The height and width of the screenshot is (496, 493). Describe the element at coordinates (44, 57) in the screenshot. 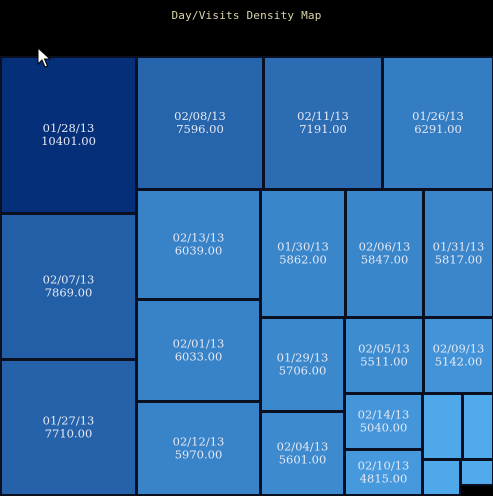

I see `mouse-pointer-icon` at that location.